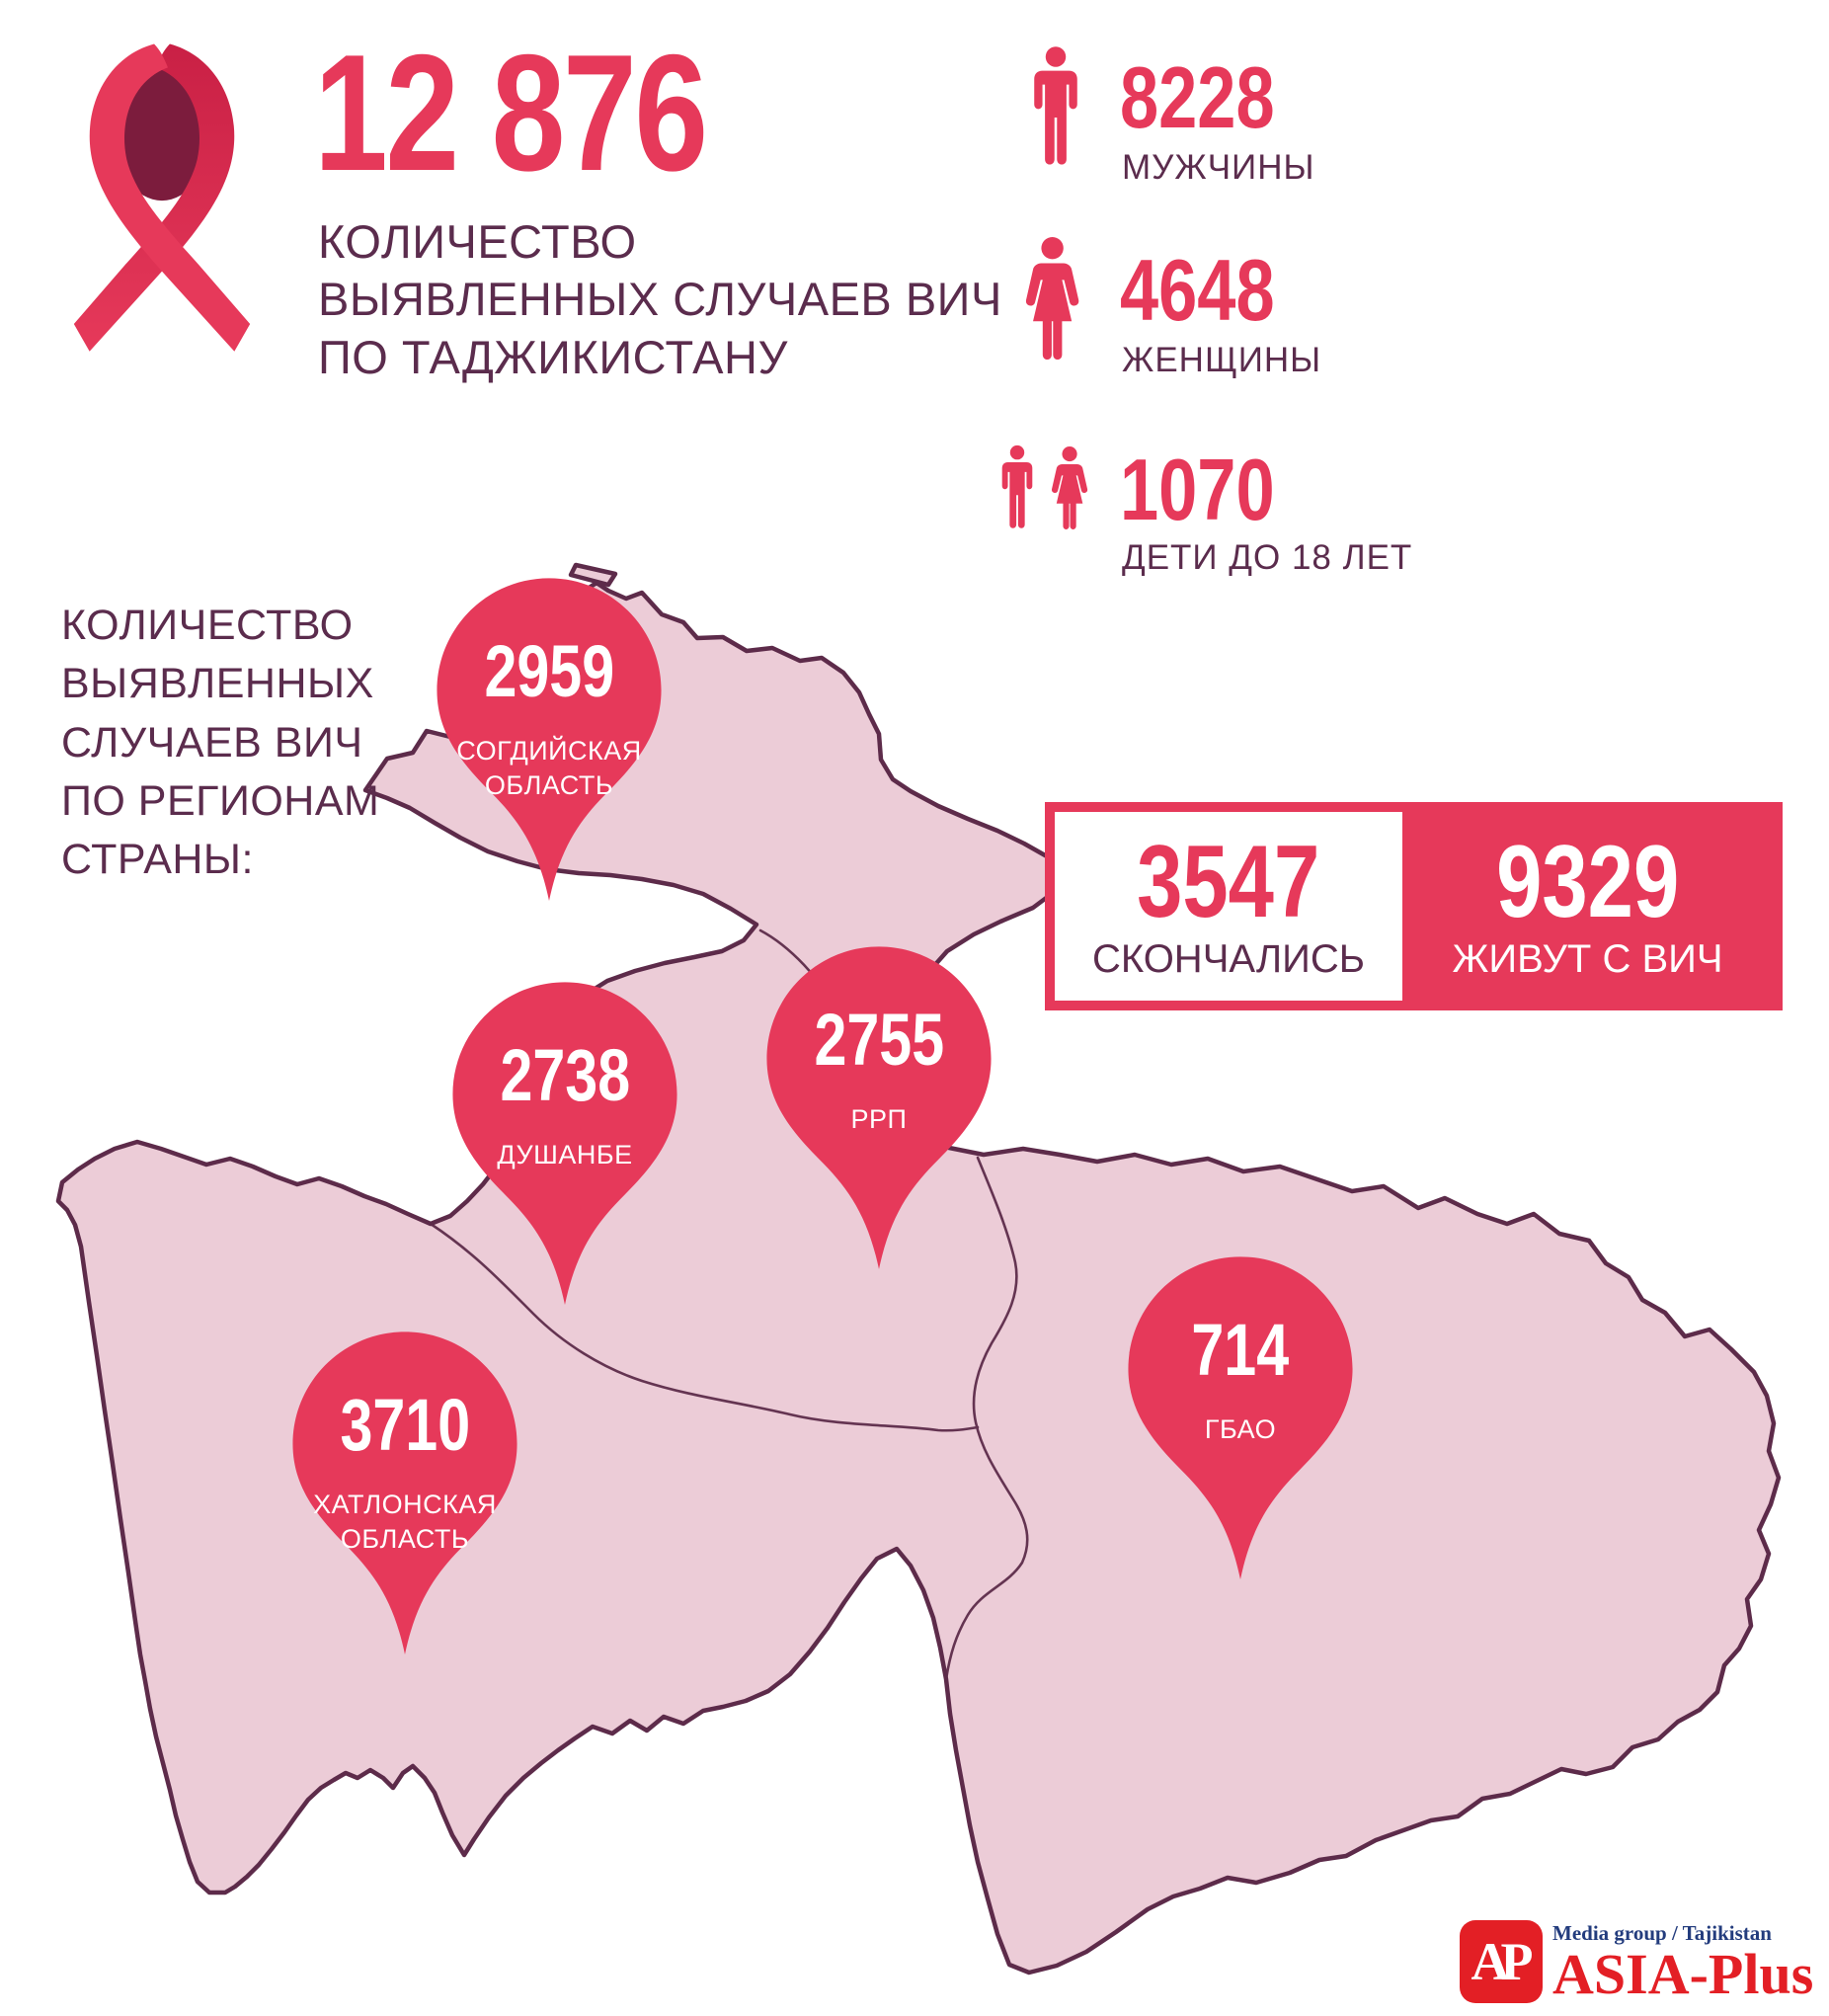 The height and width of the screenshot is (2016, 1829). I want to click on pin-value-text: 2959, so click(549, 671).